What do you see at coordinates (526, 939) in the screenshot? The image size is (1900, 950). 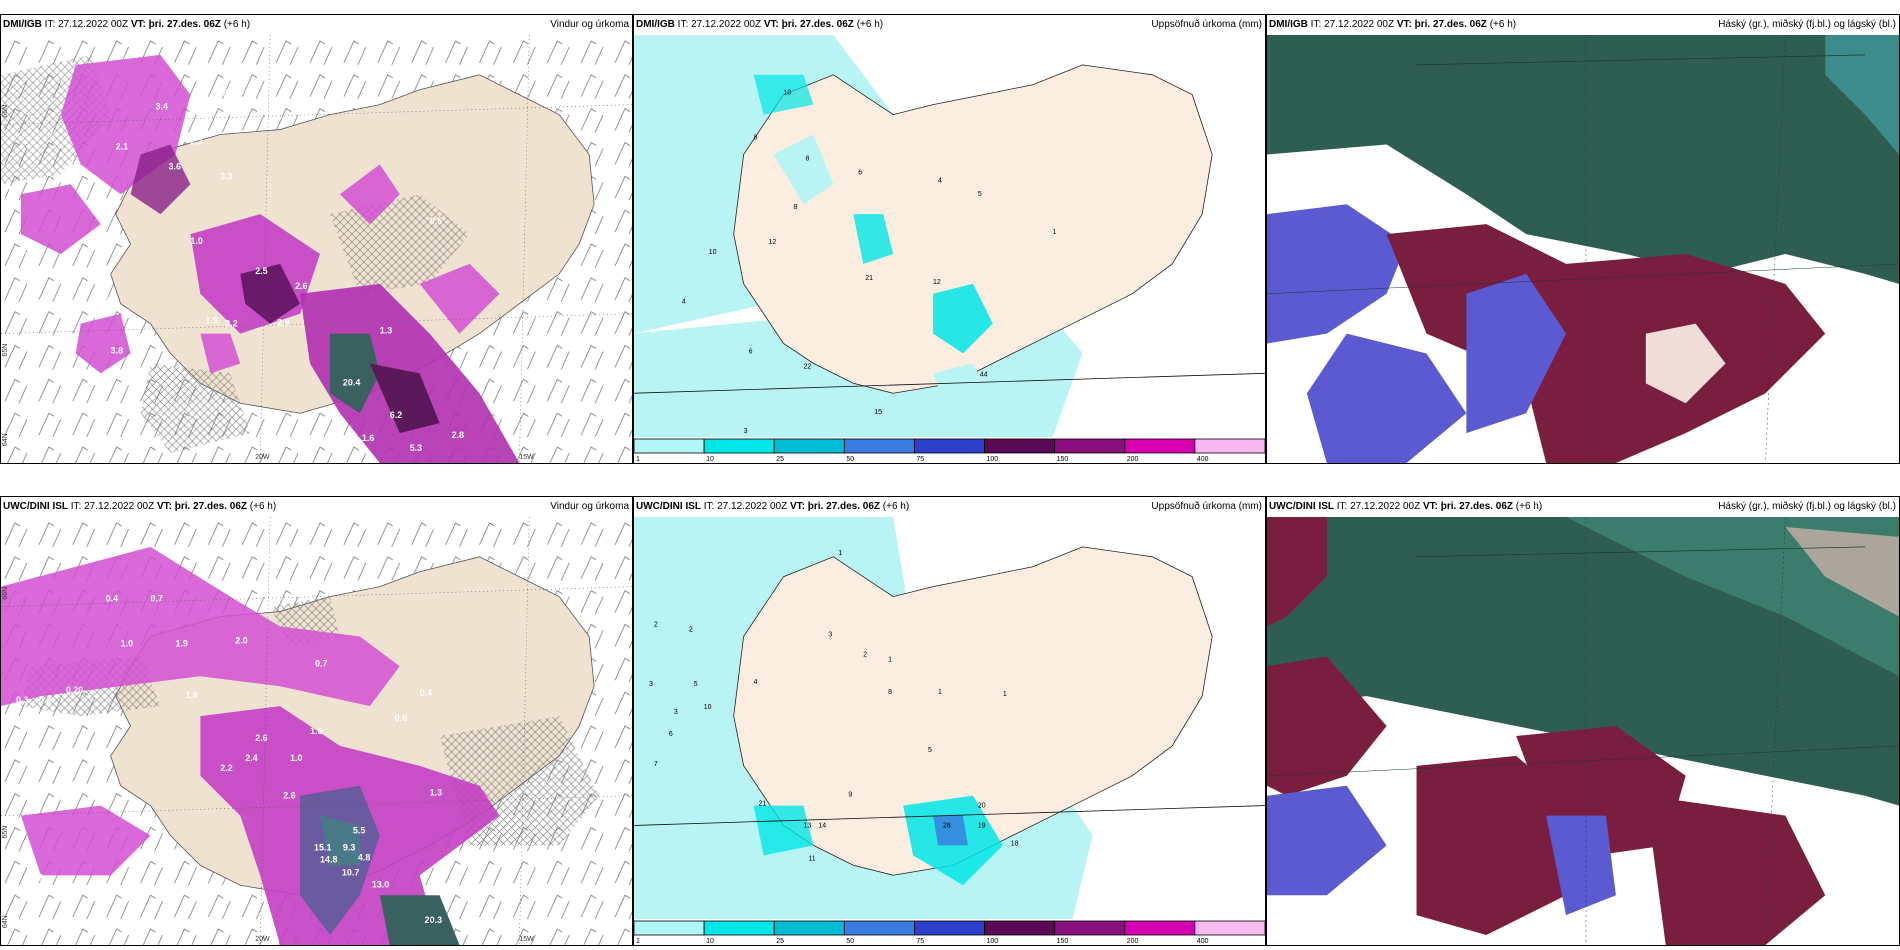 I see `lon-label: 15W` at bounding box center [526, 939].